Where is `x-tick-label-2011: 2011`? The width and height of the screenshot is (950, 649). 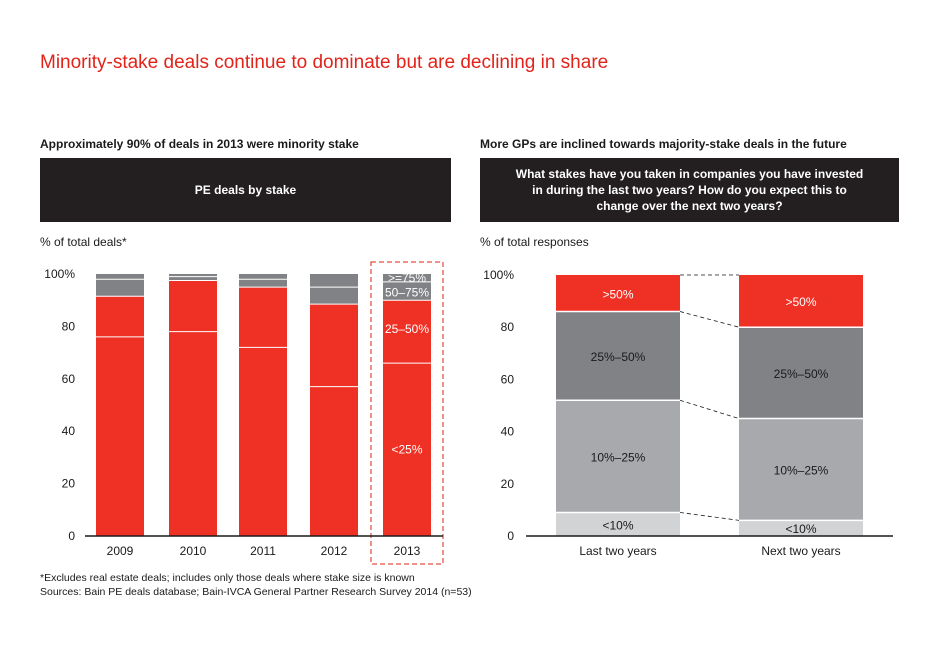 x-tick-label-2011: 2011 is located at coordinates (263, 551).